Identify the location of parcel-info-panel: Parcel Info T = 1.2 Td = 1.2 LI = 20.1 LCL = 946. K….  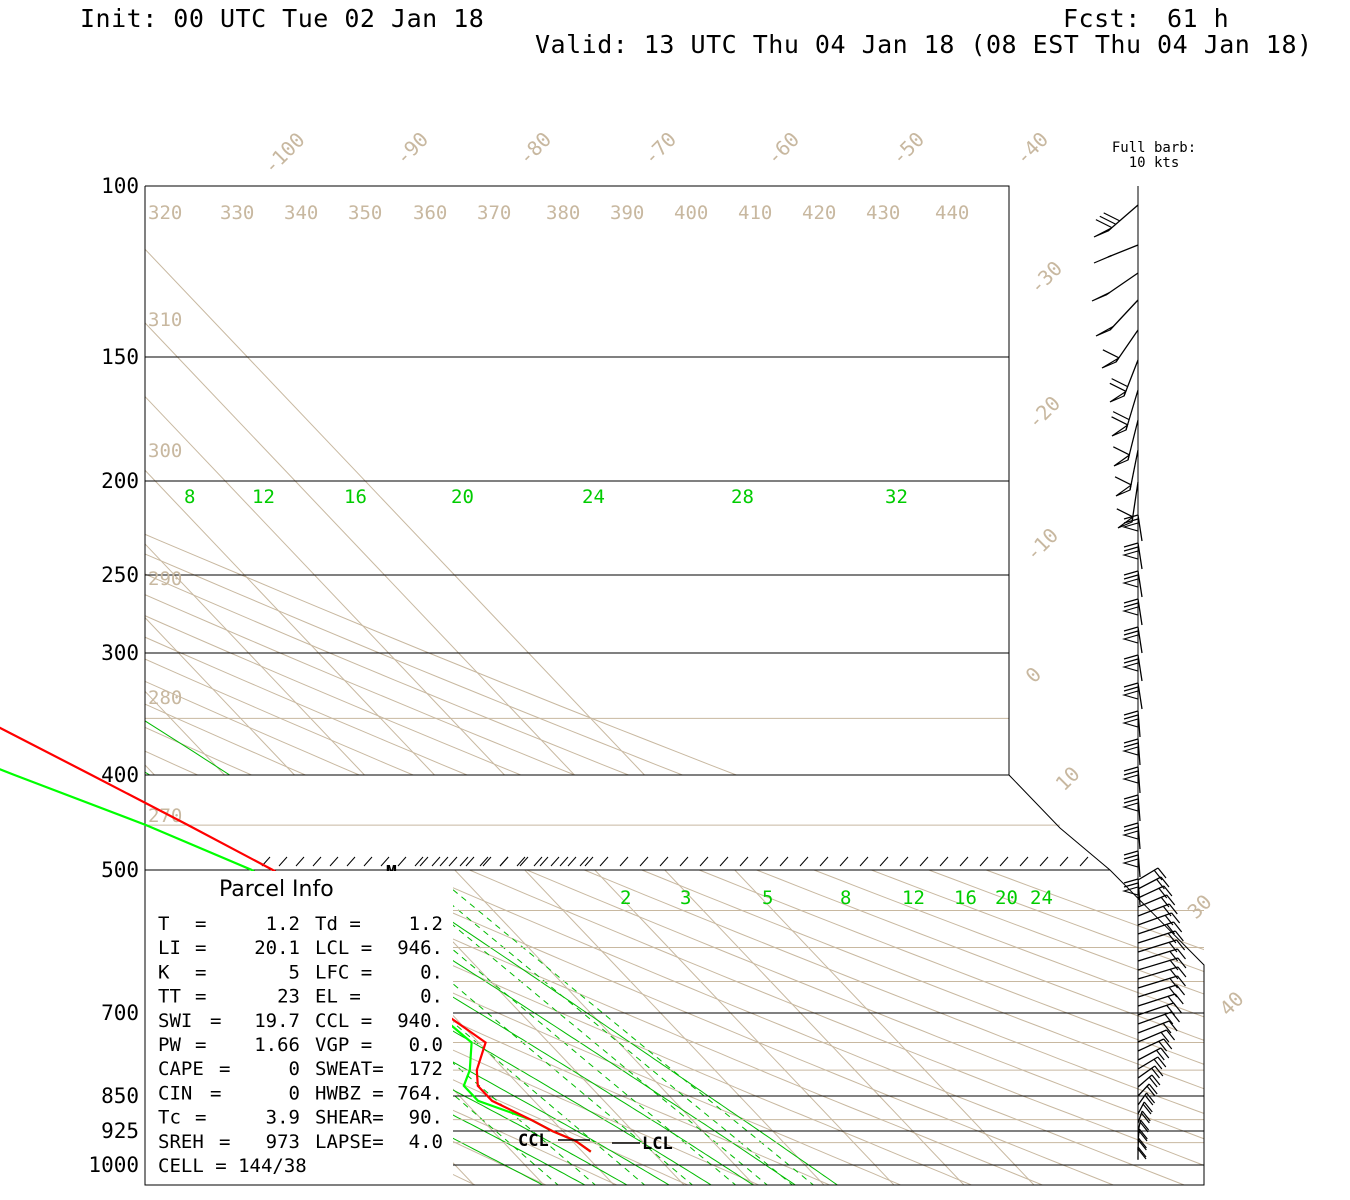
(299, 1027).